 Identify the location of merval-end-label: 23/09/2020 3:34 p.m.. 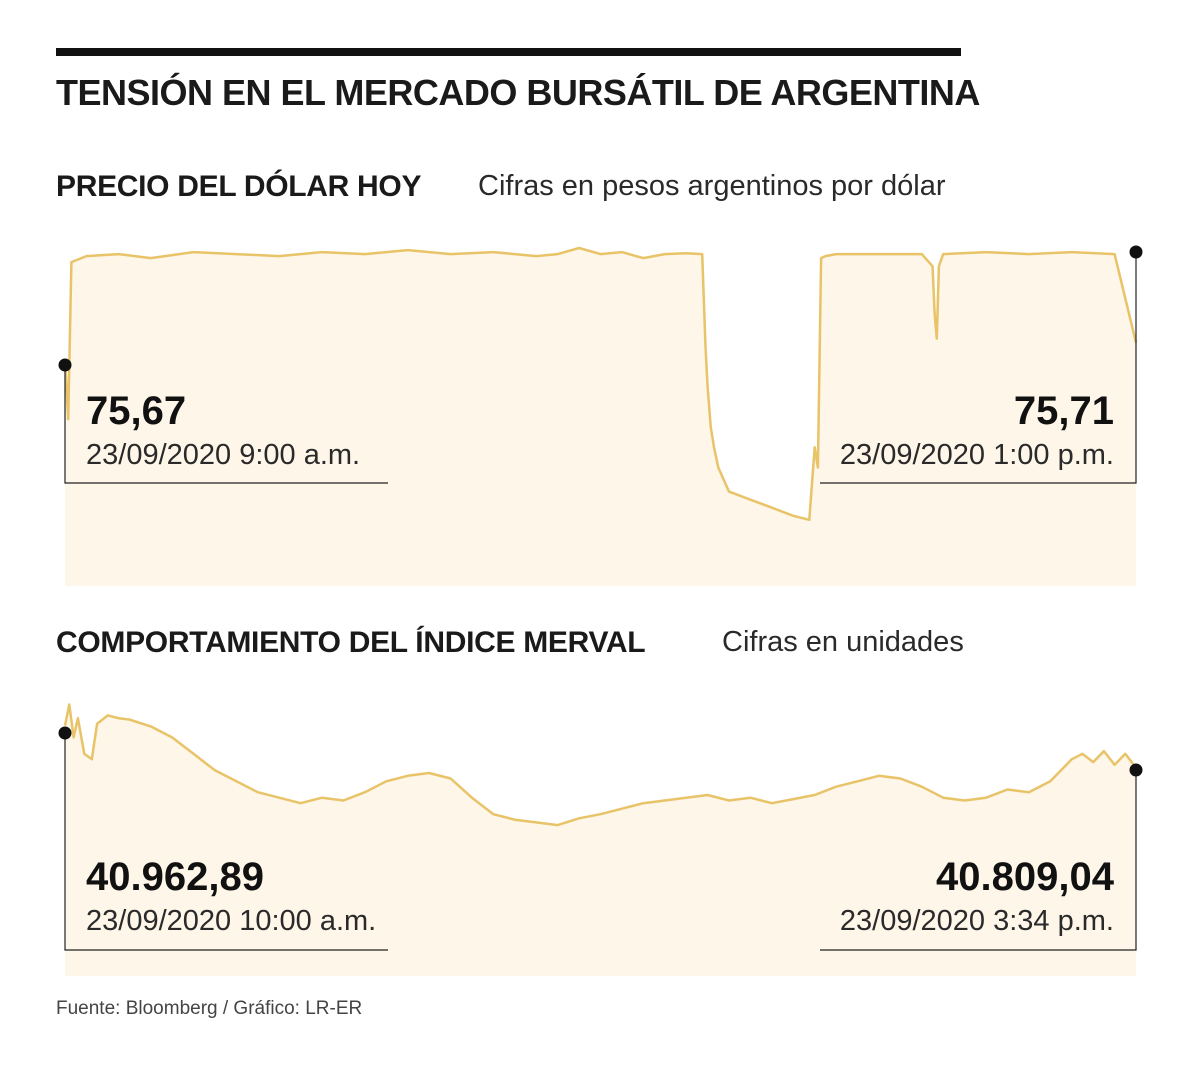
(977, 921).